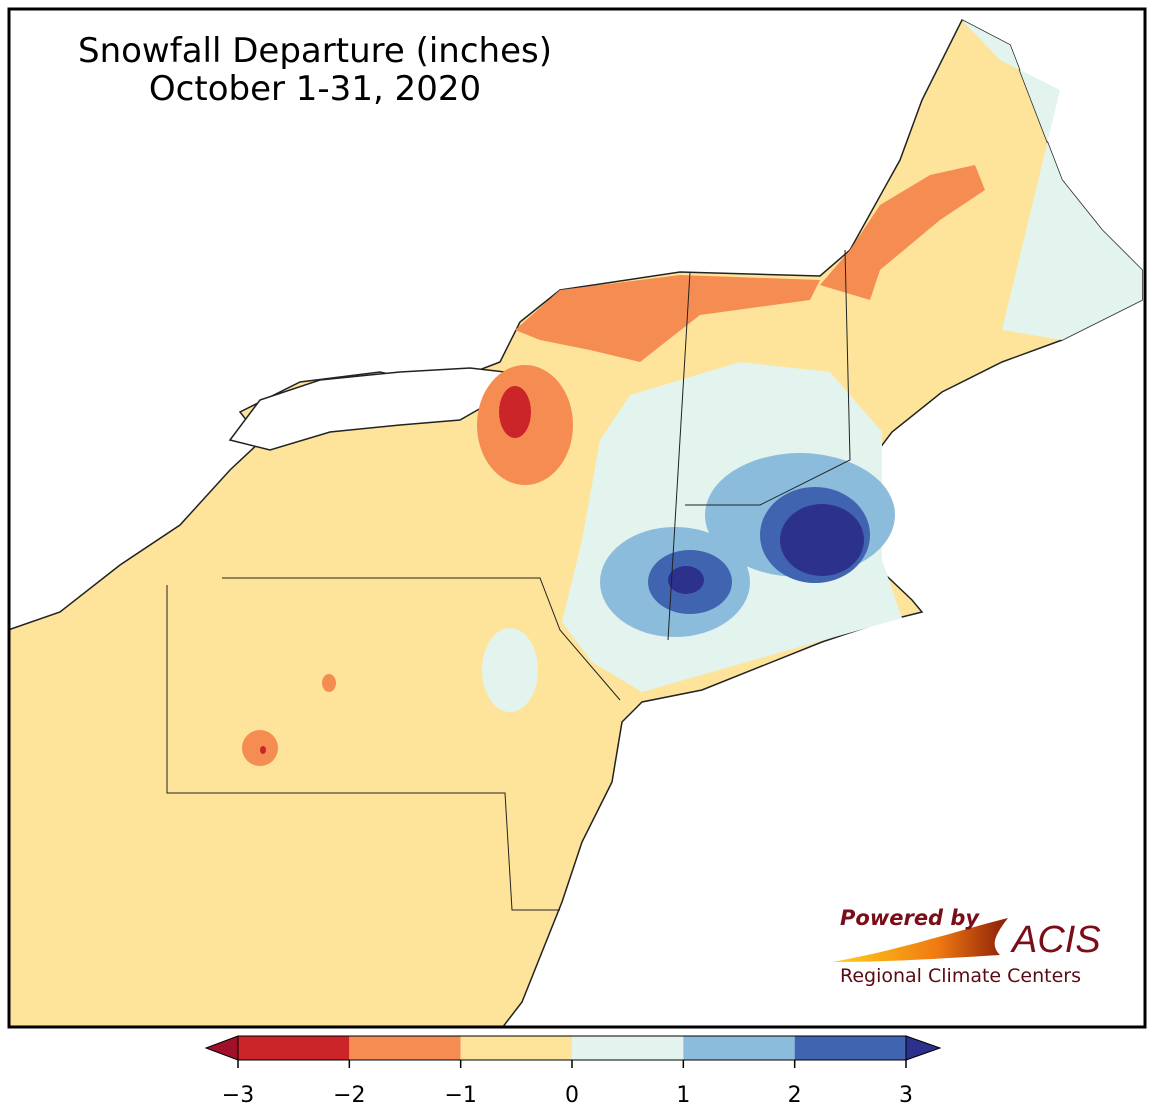  I want to click on logo: Powered by ACIS Regional Climate Centers, so click(966, 946).